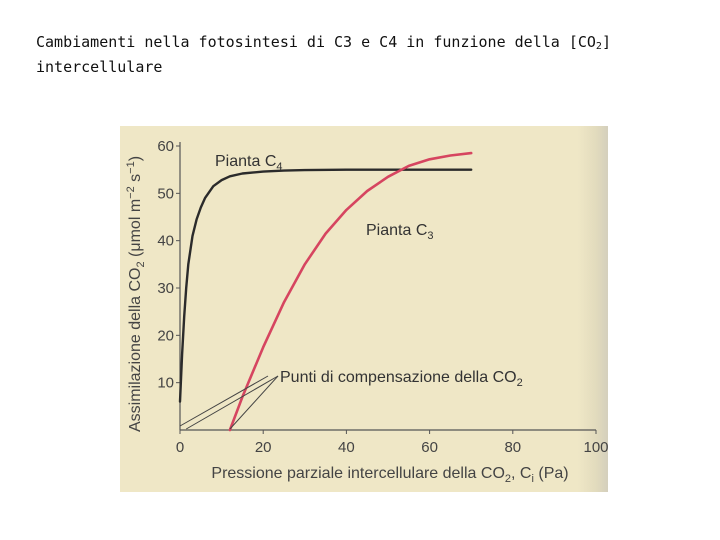 This screenshot has height=540, width=720. I want to click on y-tick-label: 60, so click(165, 146).